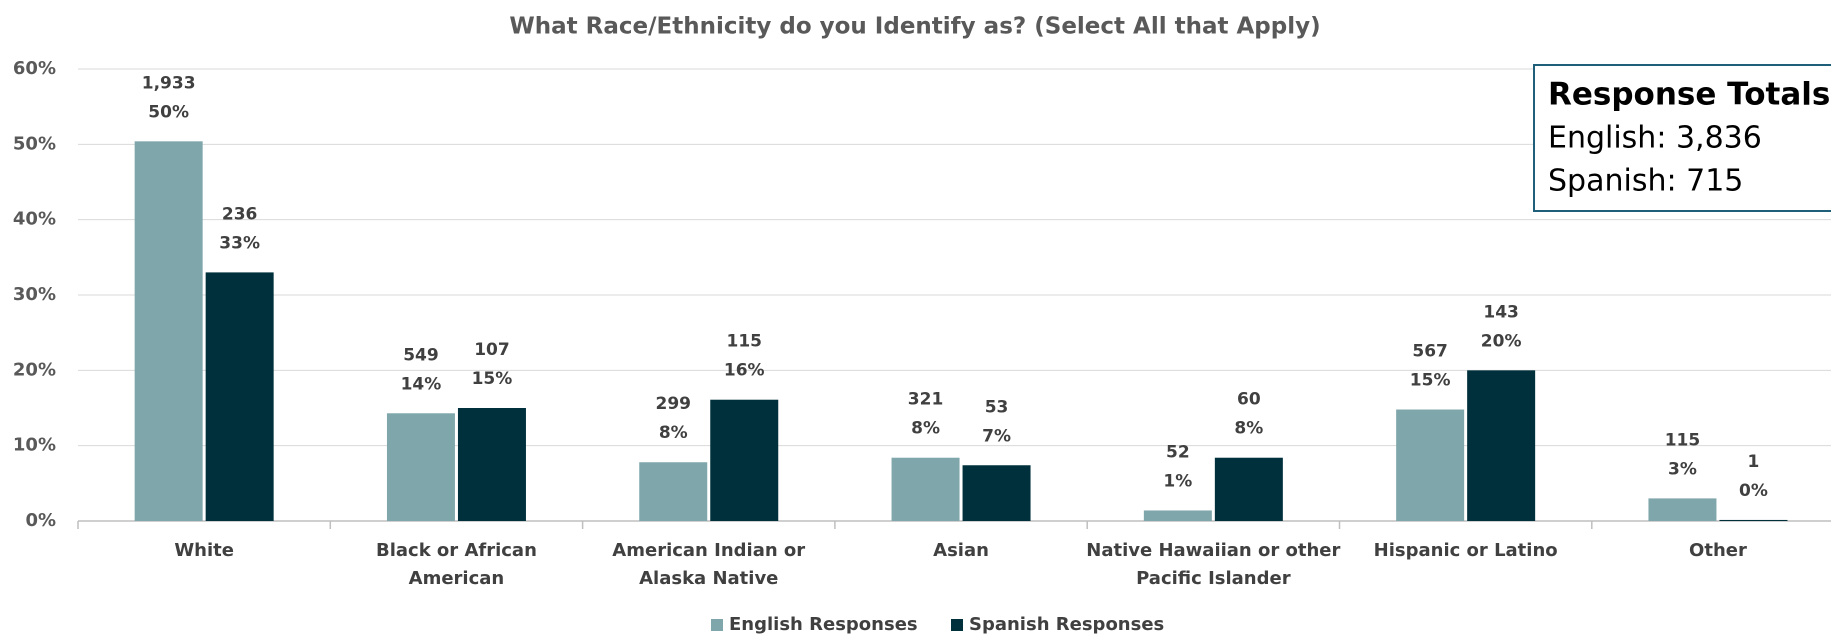 The height and width of the screenshot is (636, 1831). Describe the element at coordinates (1689, 95) in the screenshot. I see `totals-title: Response Totals` at that location.